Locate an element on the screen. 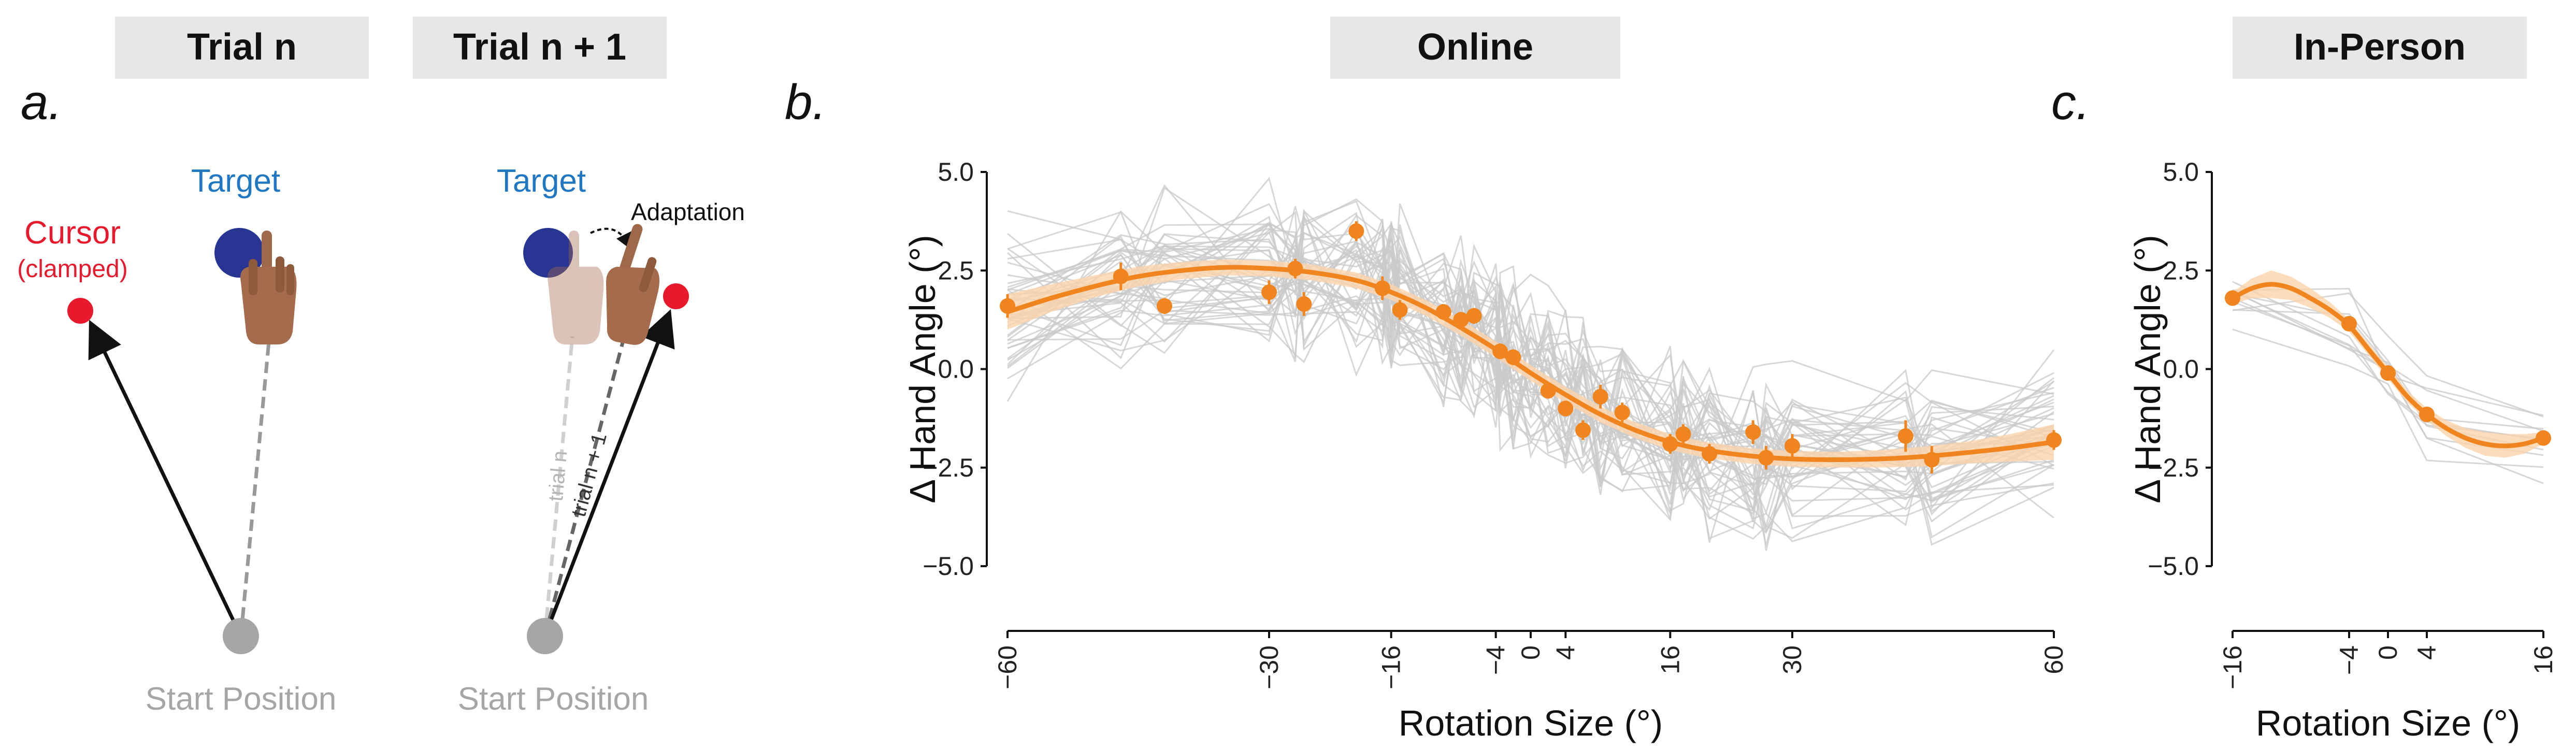  x-tick-label: 0 is located at coordinates (2387, 653).